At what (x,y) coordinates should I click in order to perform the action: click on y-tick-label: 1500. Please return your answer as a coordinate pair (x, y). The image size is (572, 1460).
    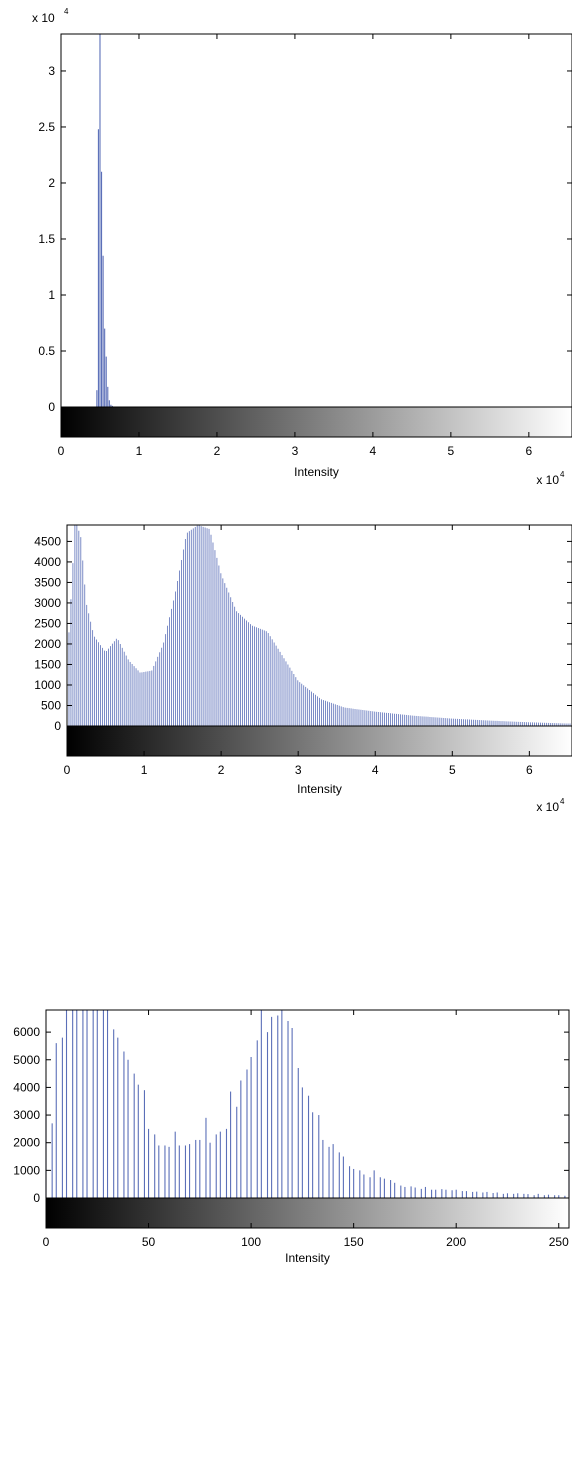
    Looking at the image, I should click on (47, 664).